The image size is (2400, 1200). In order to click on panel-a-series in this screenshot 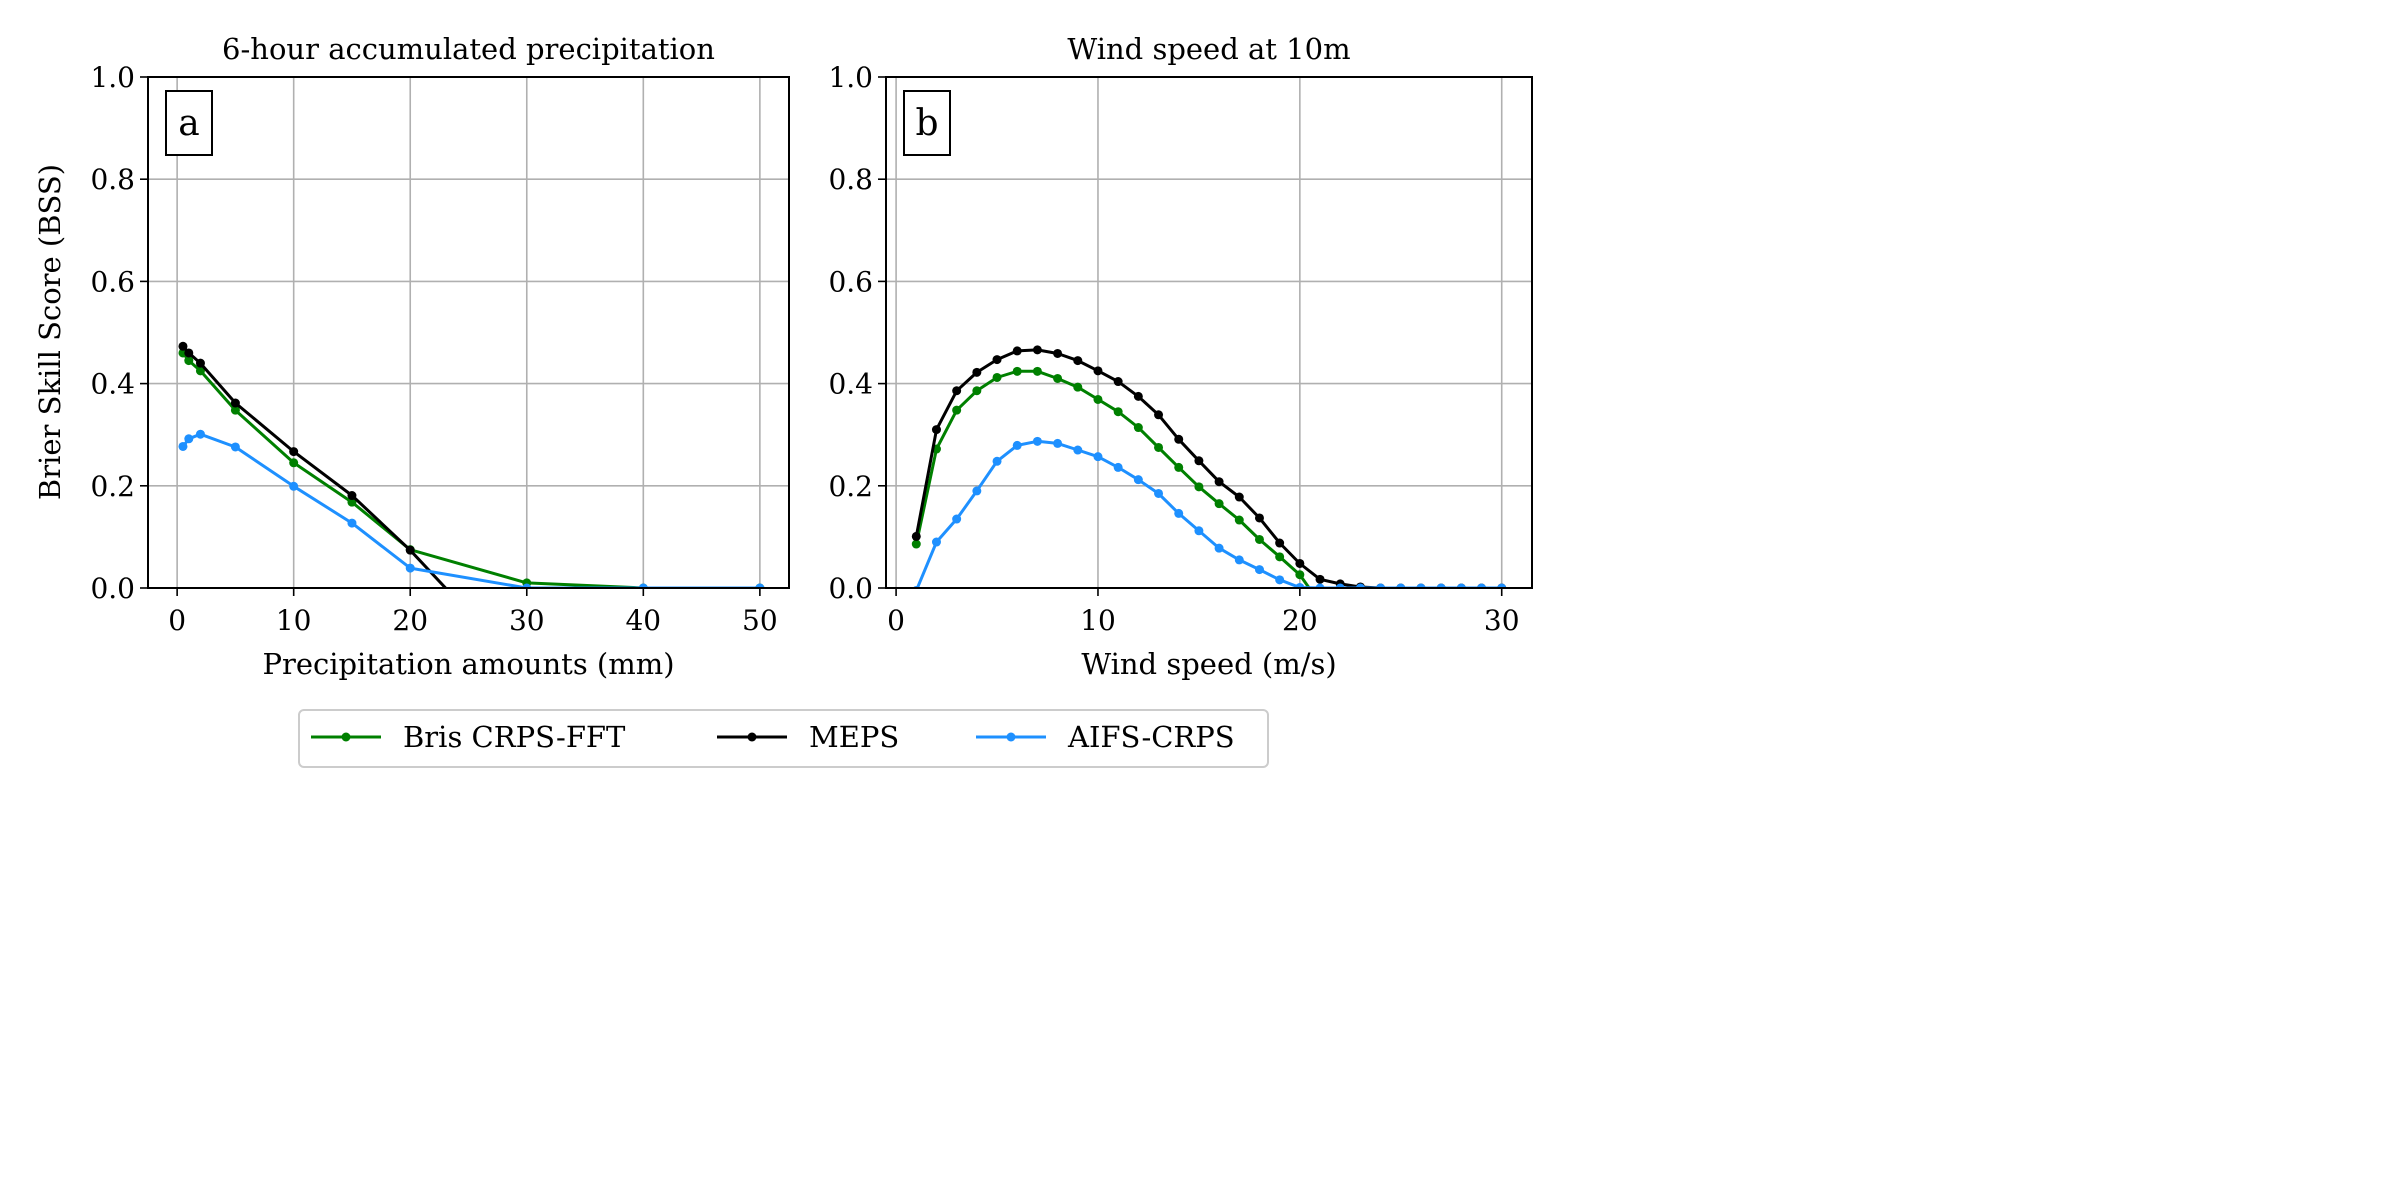, I will do `click(471, 464)`.